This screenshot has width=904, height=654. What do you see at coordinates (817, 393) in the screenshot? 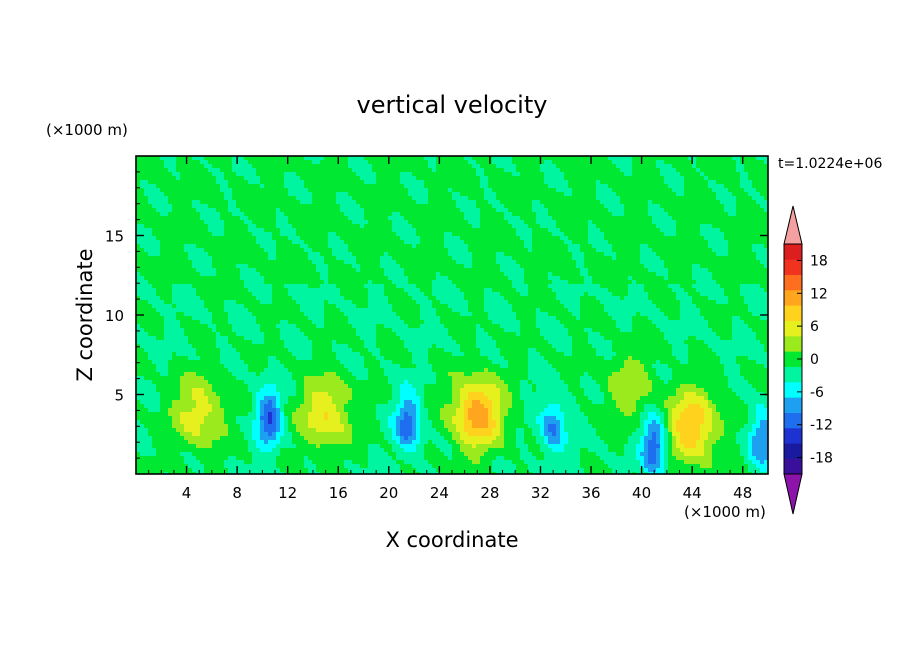
I see `colorbar-tick-label: -6` at bounding box center [817, 393].